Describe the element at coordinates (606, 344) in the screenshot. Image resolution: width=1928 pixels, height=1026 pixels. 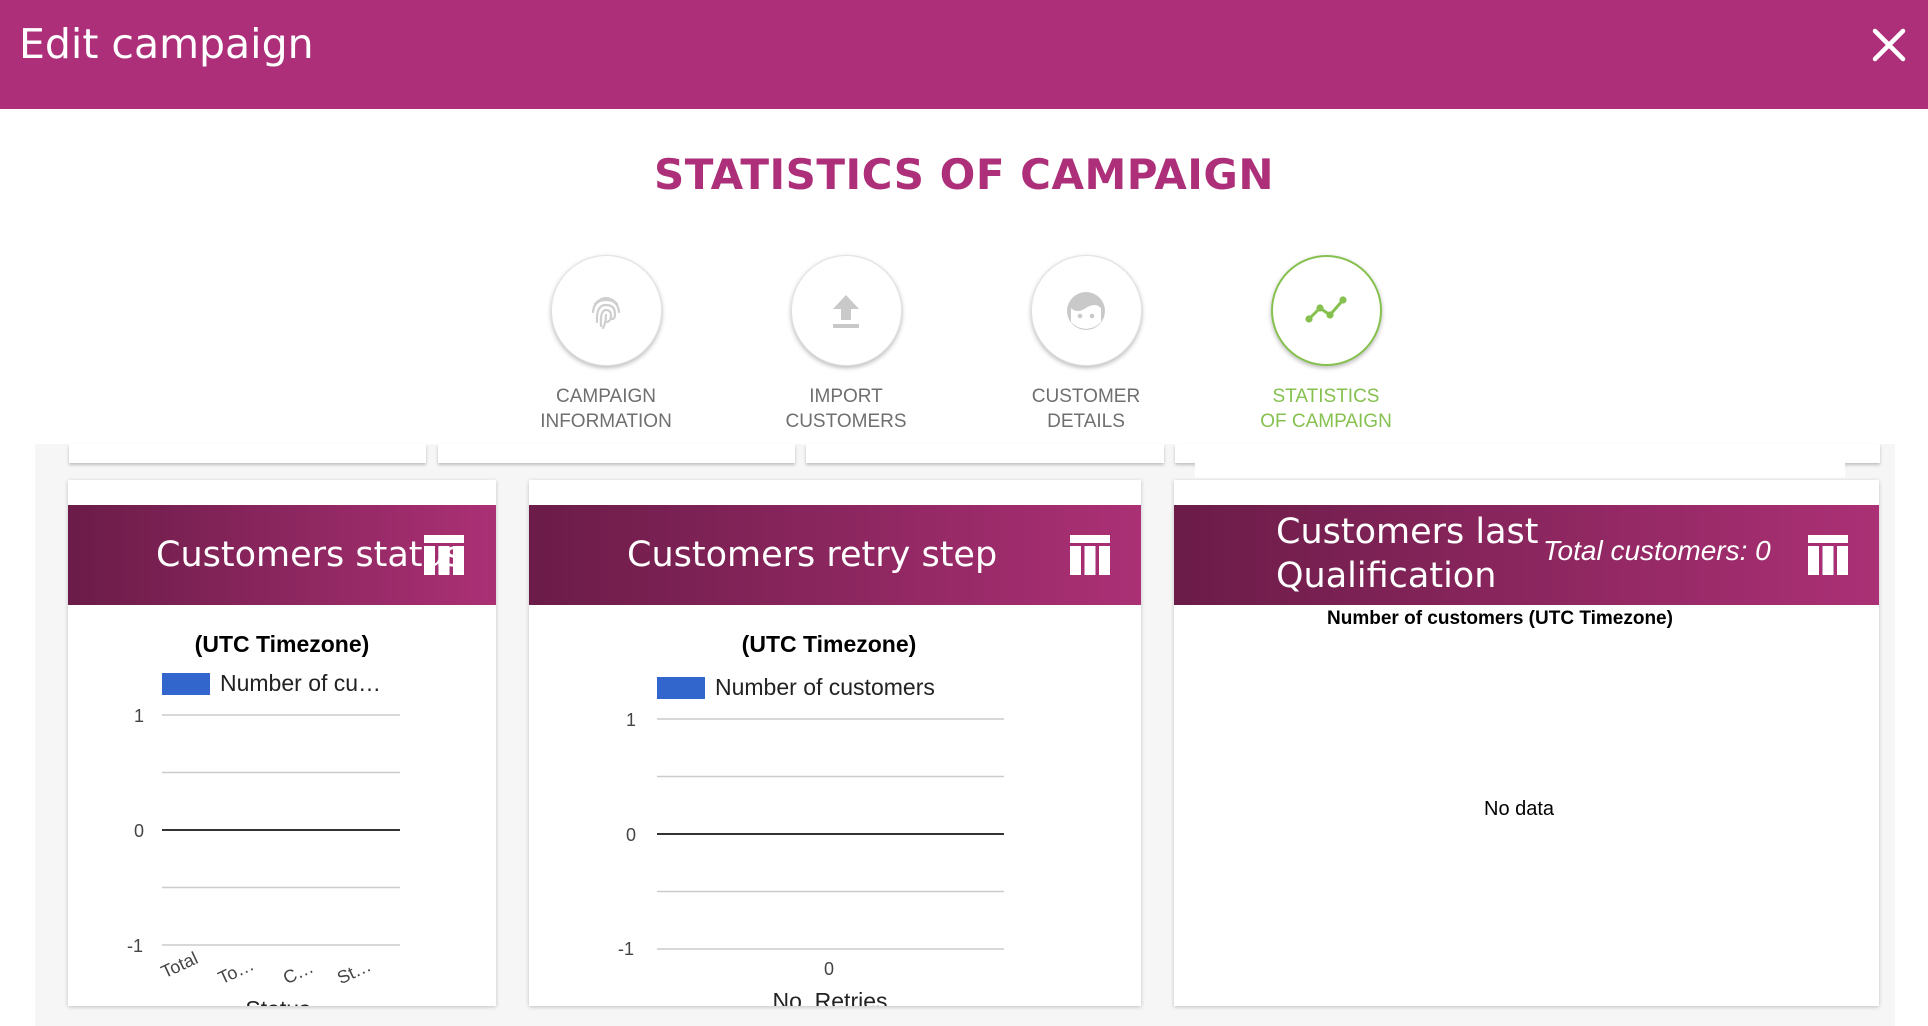
I see `step-campaign-information: CAMPAIGN INFORMATION` at that location.